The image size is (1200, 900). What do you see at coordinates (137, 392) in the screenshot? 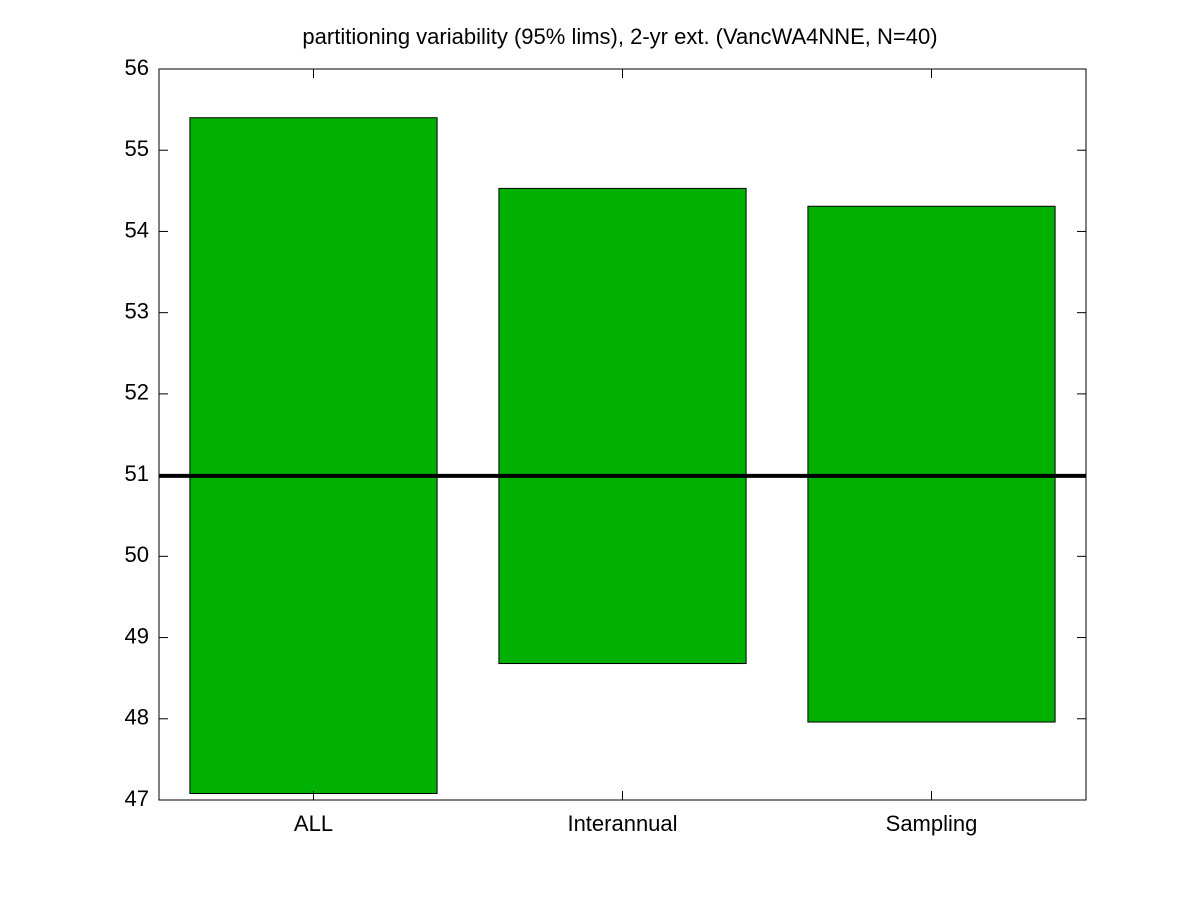
I see `y-tick-label: 52` at bounding box center [137, 392].